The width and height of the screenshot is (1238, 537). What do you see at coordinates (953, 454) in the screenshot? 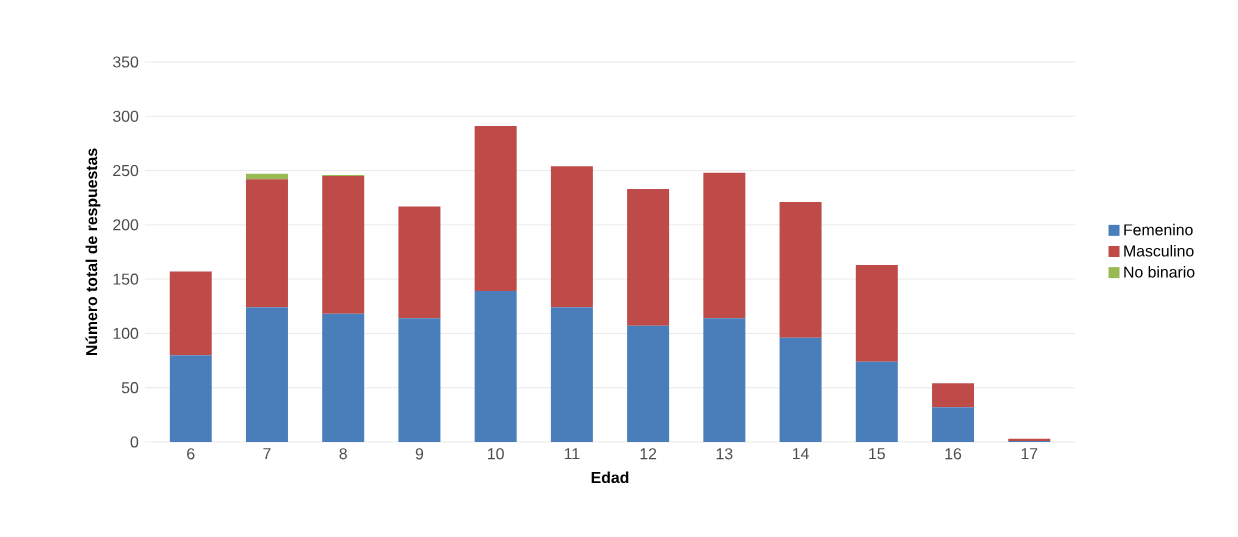
I see `x-tick-label: 16` at bounding box center [953, 454].